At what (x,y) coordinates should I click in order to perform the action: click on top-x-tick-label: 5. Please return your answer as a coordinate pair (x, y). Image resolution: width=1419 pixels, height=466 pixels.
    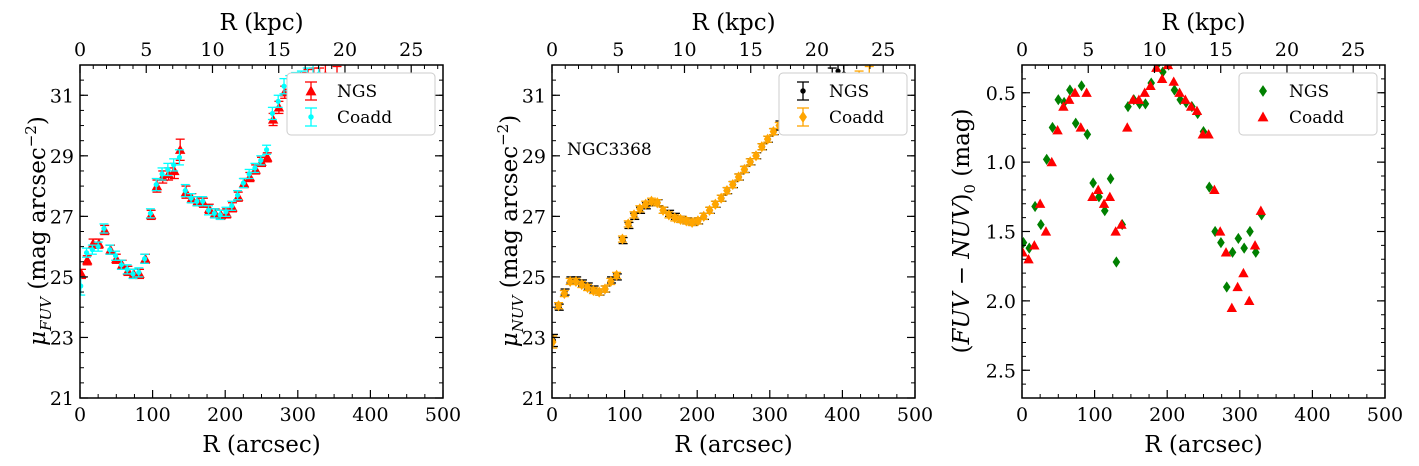
    Looking at the image, I should click on (146, 50).